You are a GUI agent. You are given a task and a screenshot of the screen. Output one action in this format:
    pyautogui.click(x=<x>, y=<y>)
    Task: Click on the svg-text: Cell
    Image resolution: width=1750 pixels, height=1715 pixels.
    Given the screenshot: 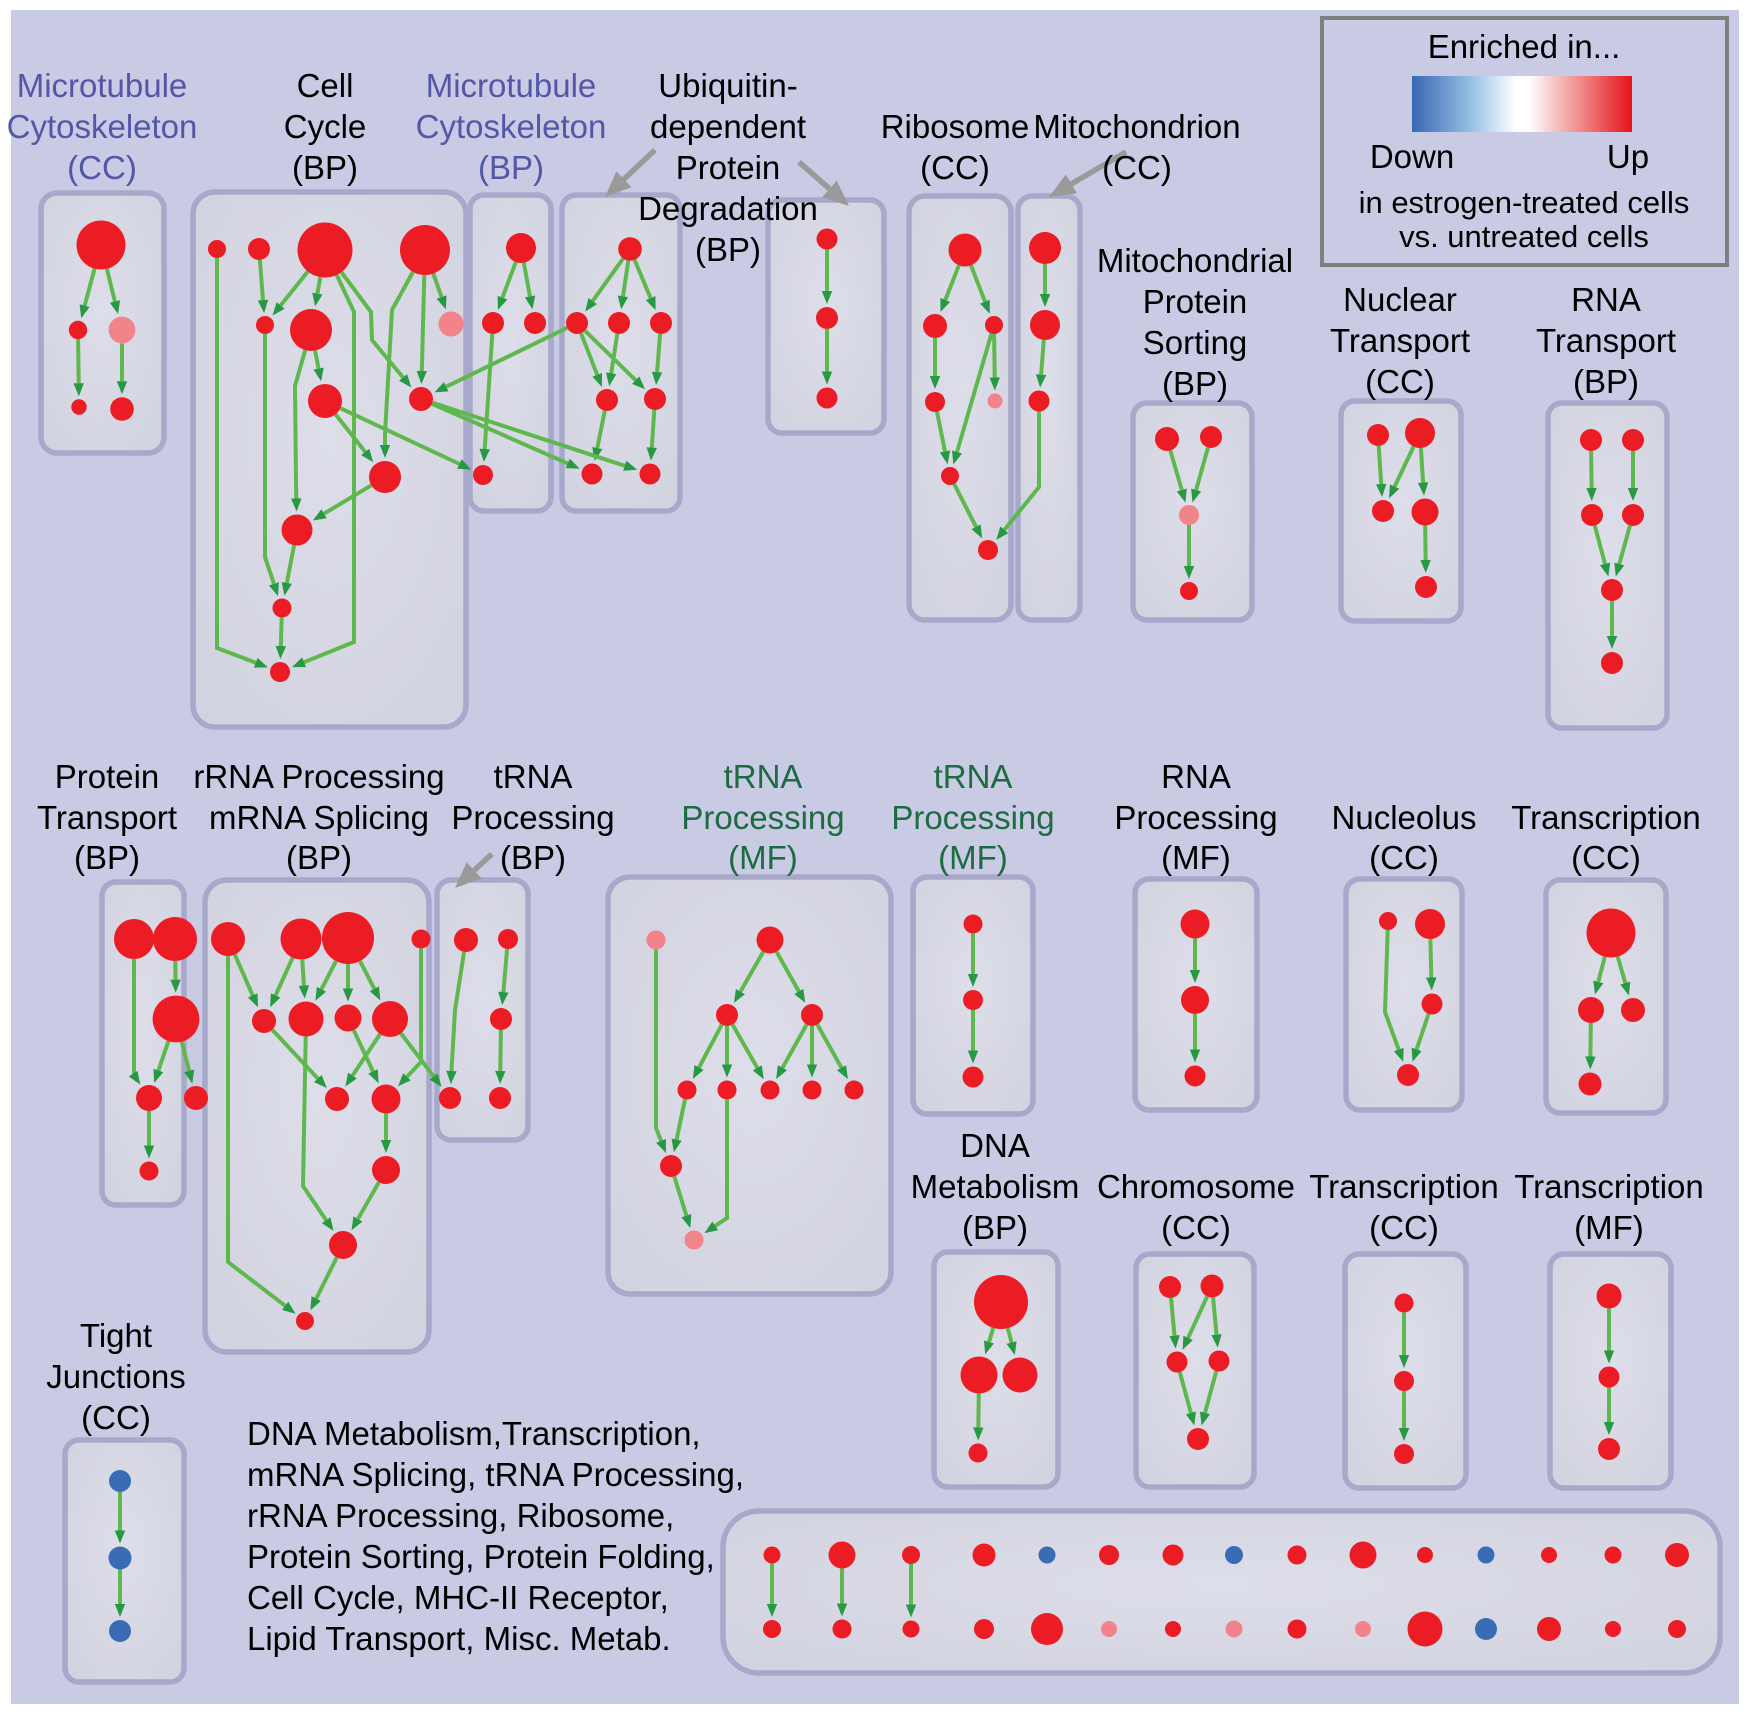 What is the action you would take?
    pyautogui.click(x=325, y=85)
    